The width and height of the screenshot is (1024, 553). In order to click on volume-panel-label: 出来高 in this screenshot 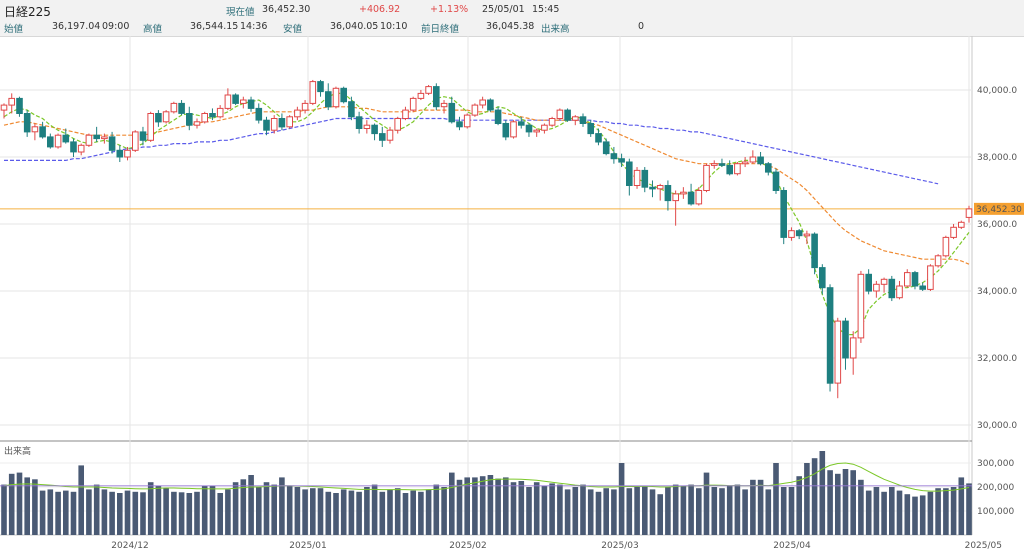, I will do `click(17, 451)`.